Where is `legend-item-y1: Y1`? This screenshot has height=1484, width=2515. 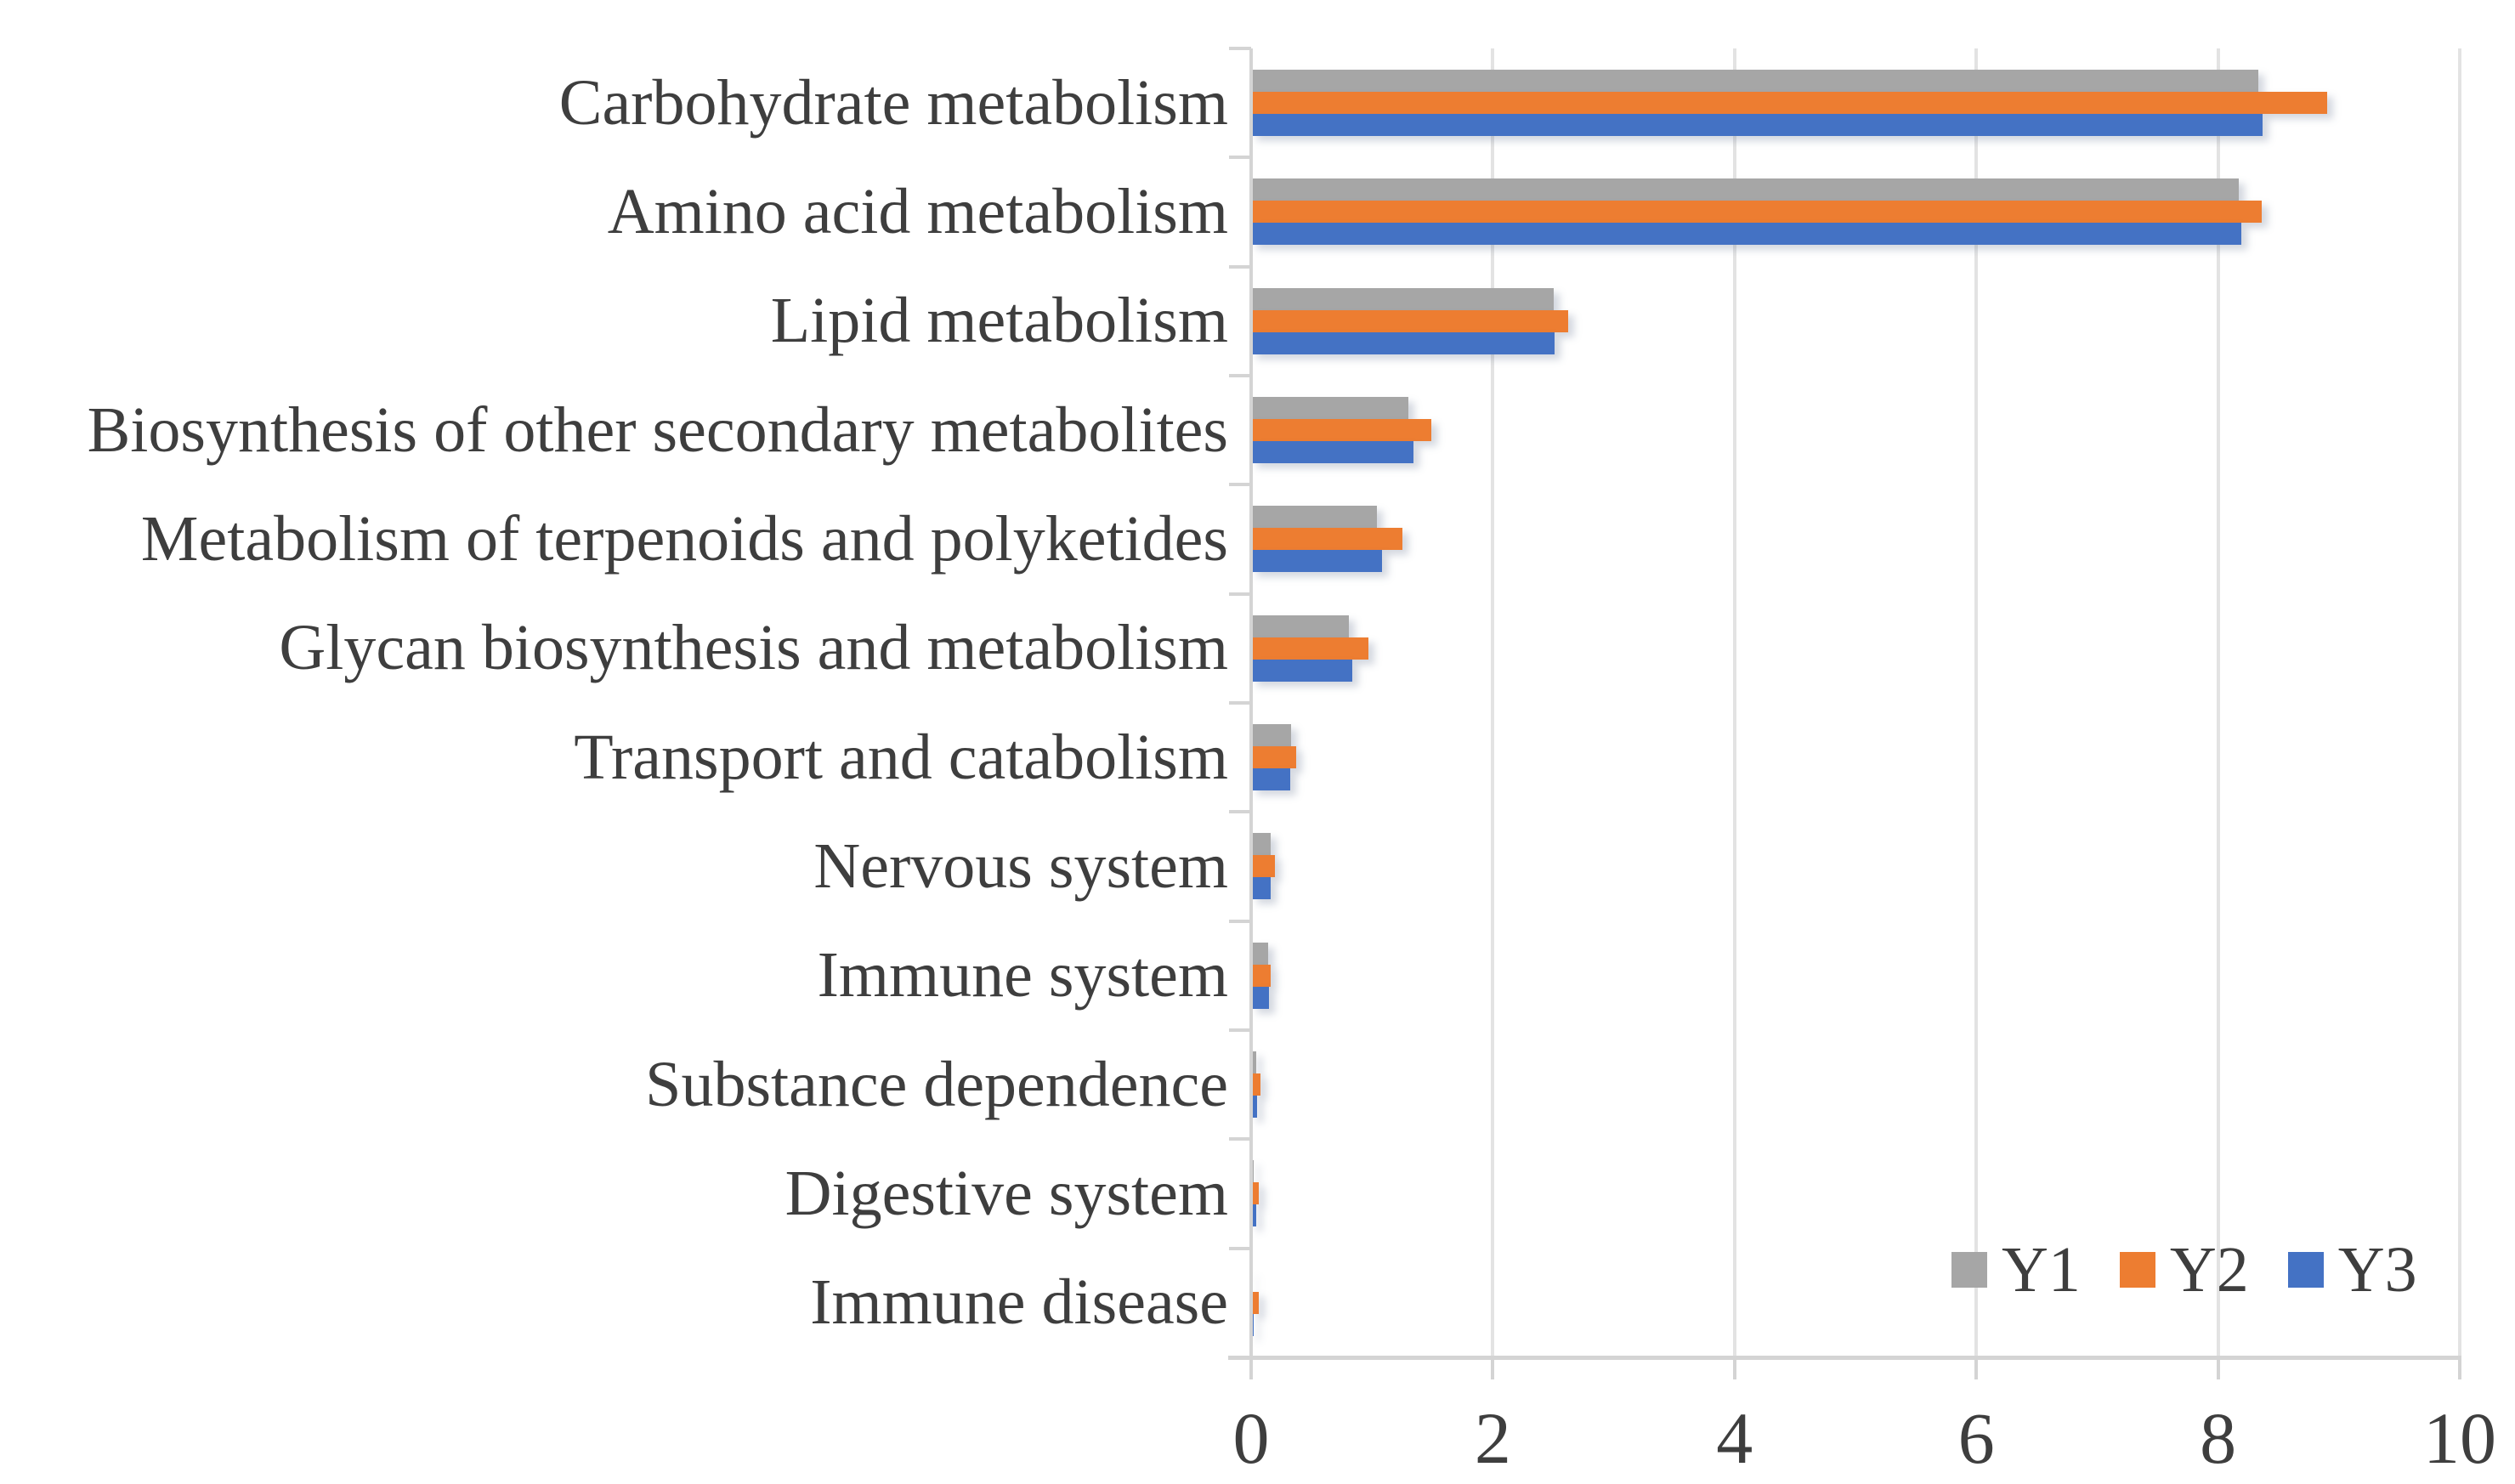 legend-item-y1: Y1 is located at coordinates (2016, 1270).